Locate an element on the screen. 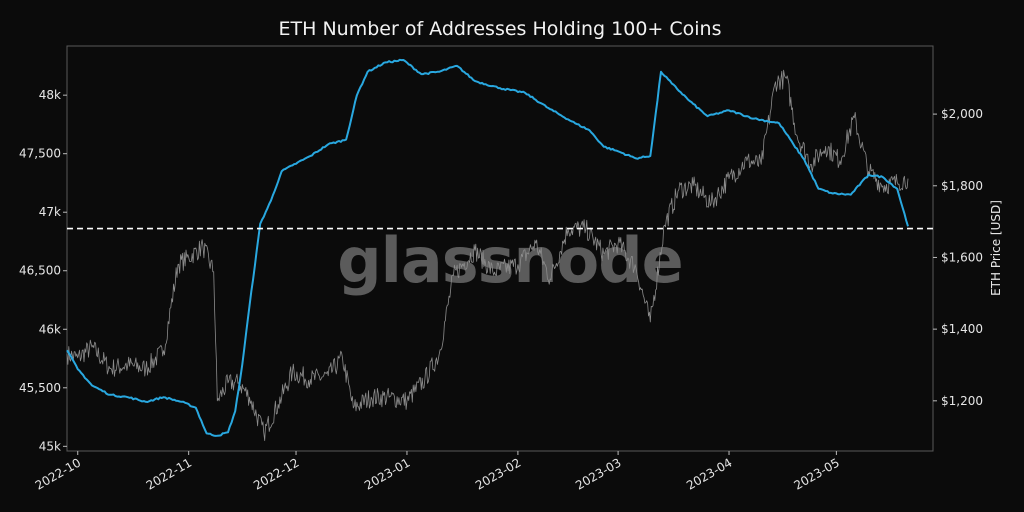 The width and height of the screenshot is (1024, 512). left-tick-label: 46k is located at coordinates (50, 329).